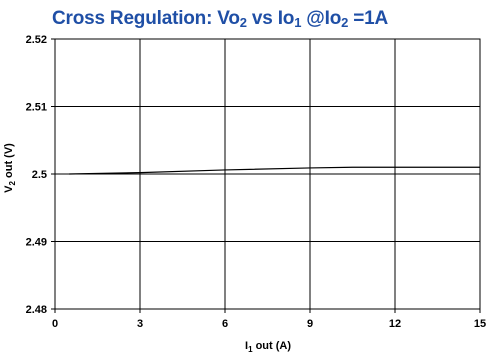  What do you see at coordinates (480, 324) in the screenshot?
I see `x-tick-label: 15` at bounding box center [480, 324].